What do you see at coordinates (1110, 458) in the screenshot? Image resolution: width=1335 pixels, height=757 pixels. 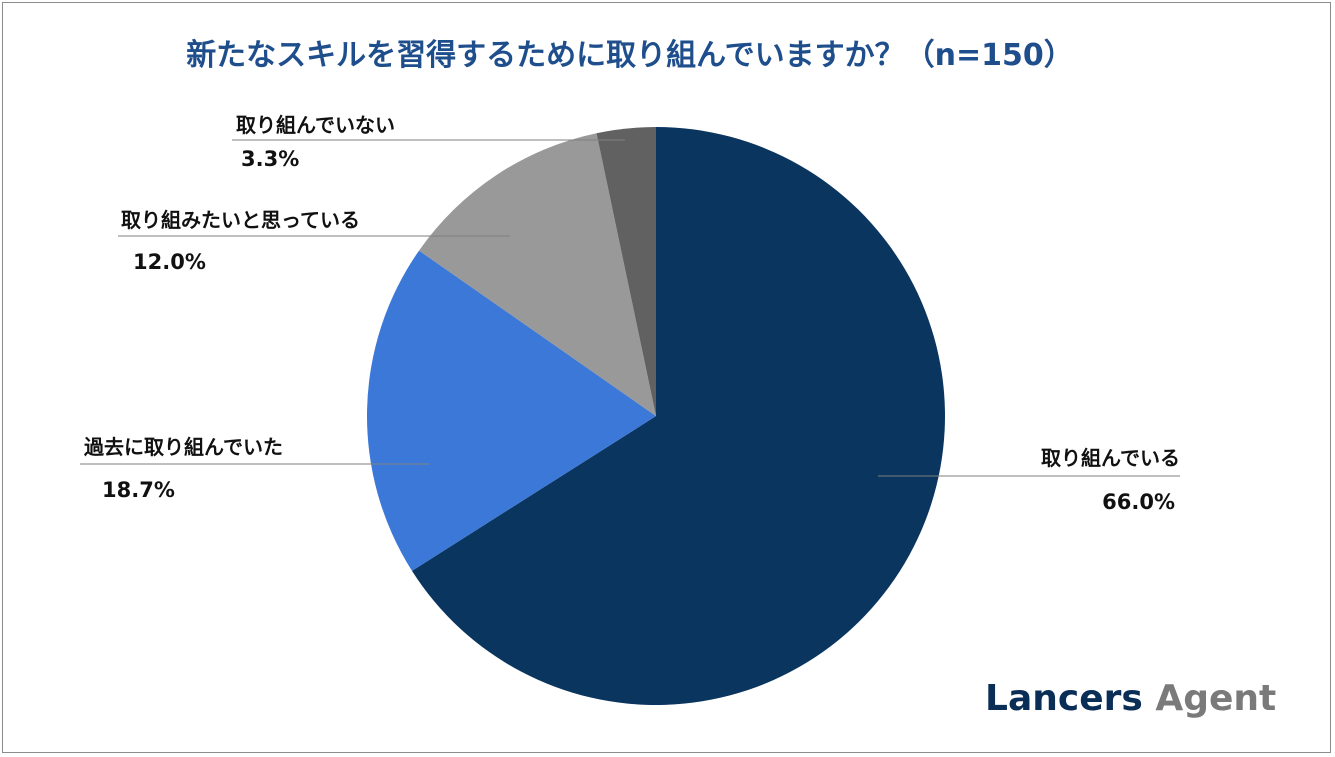 I see `slice-label: 取り組んでいる` at bounding box center [1110, 458].